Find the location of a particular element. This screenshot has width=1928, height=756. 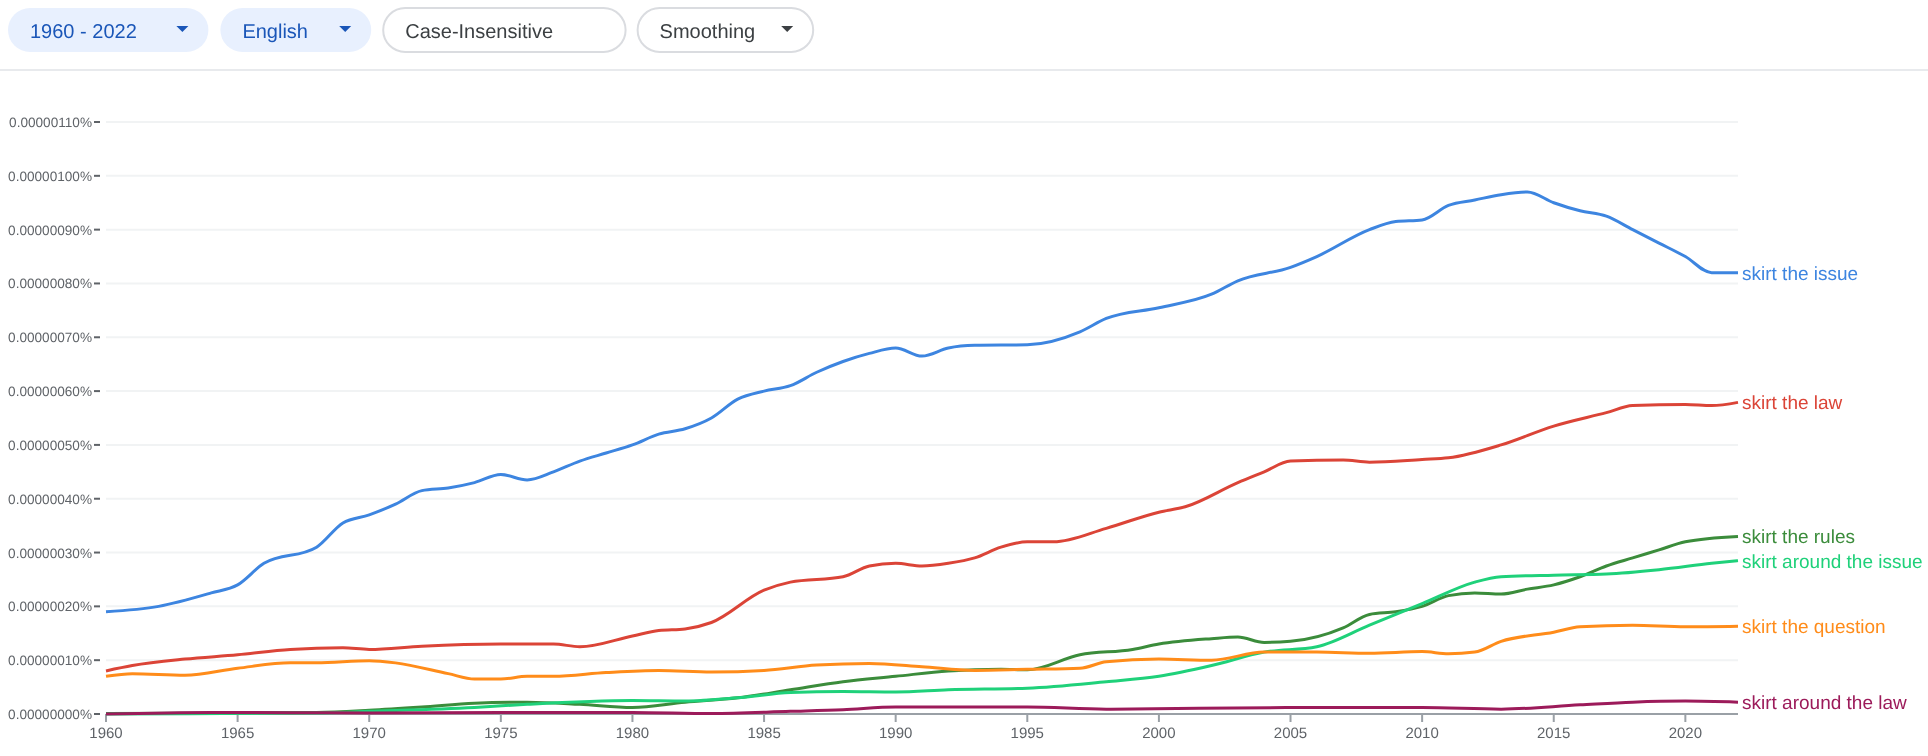

series-label: skirt the issue is located at coordinates (1800, 274).